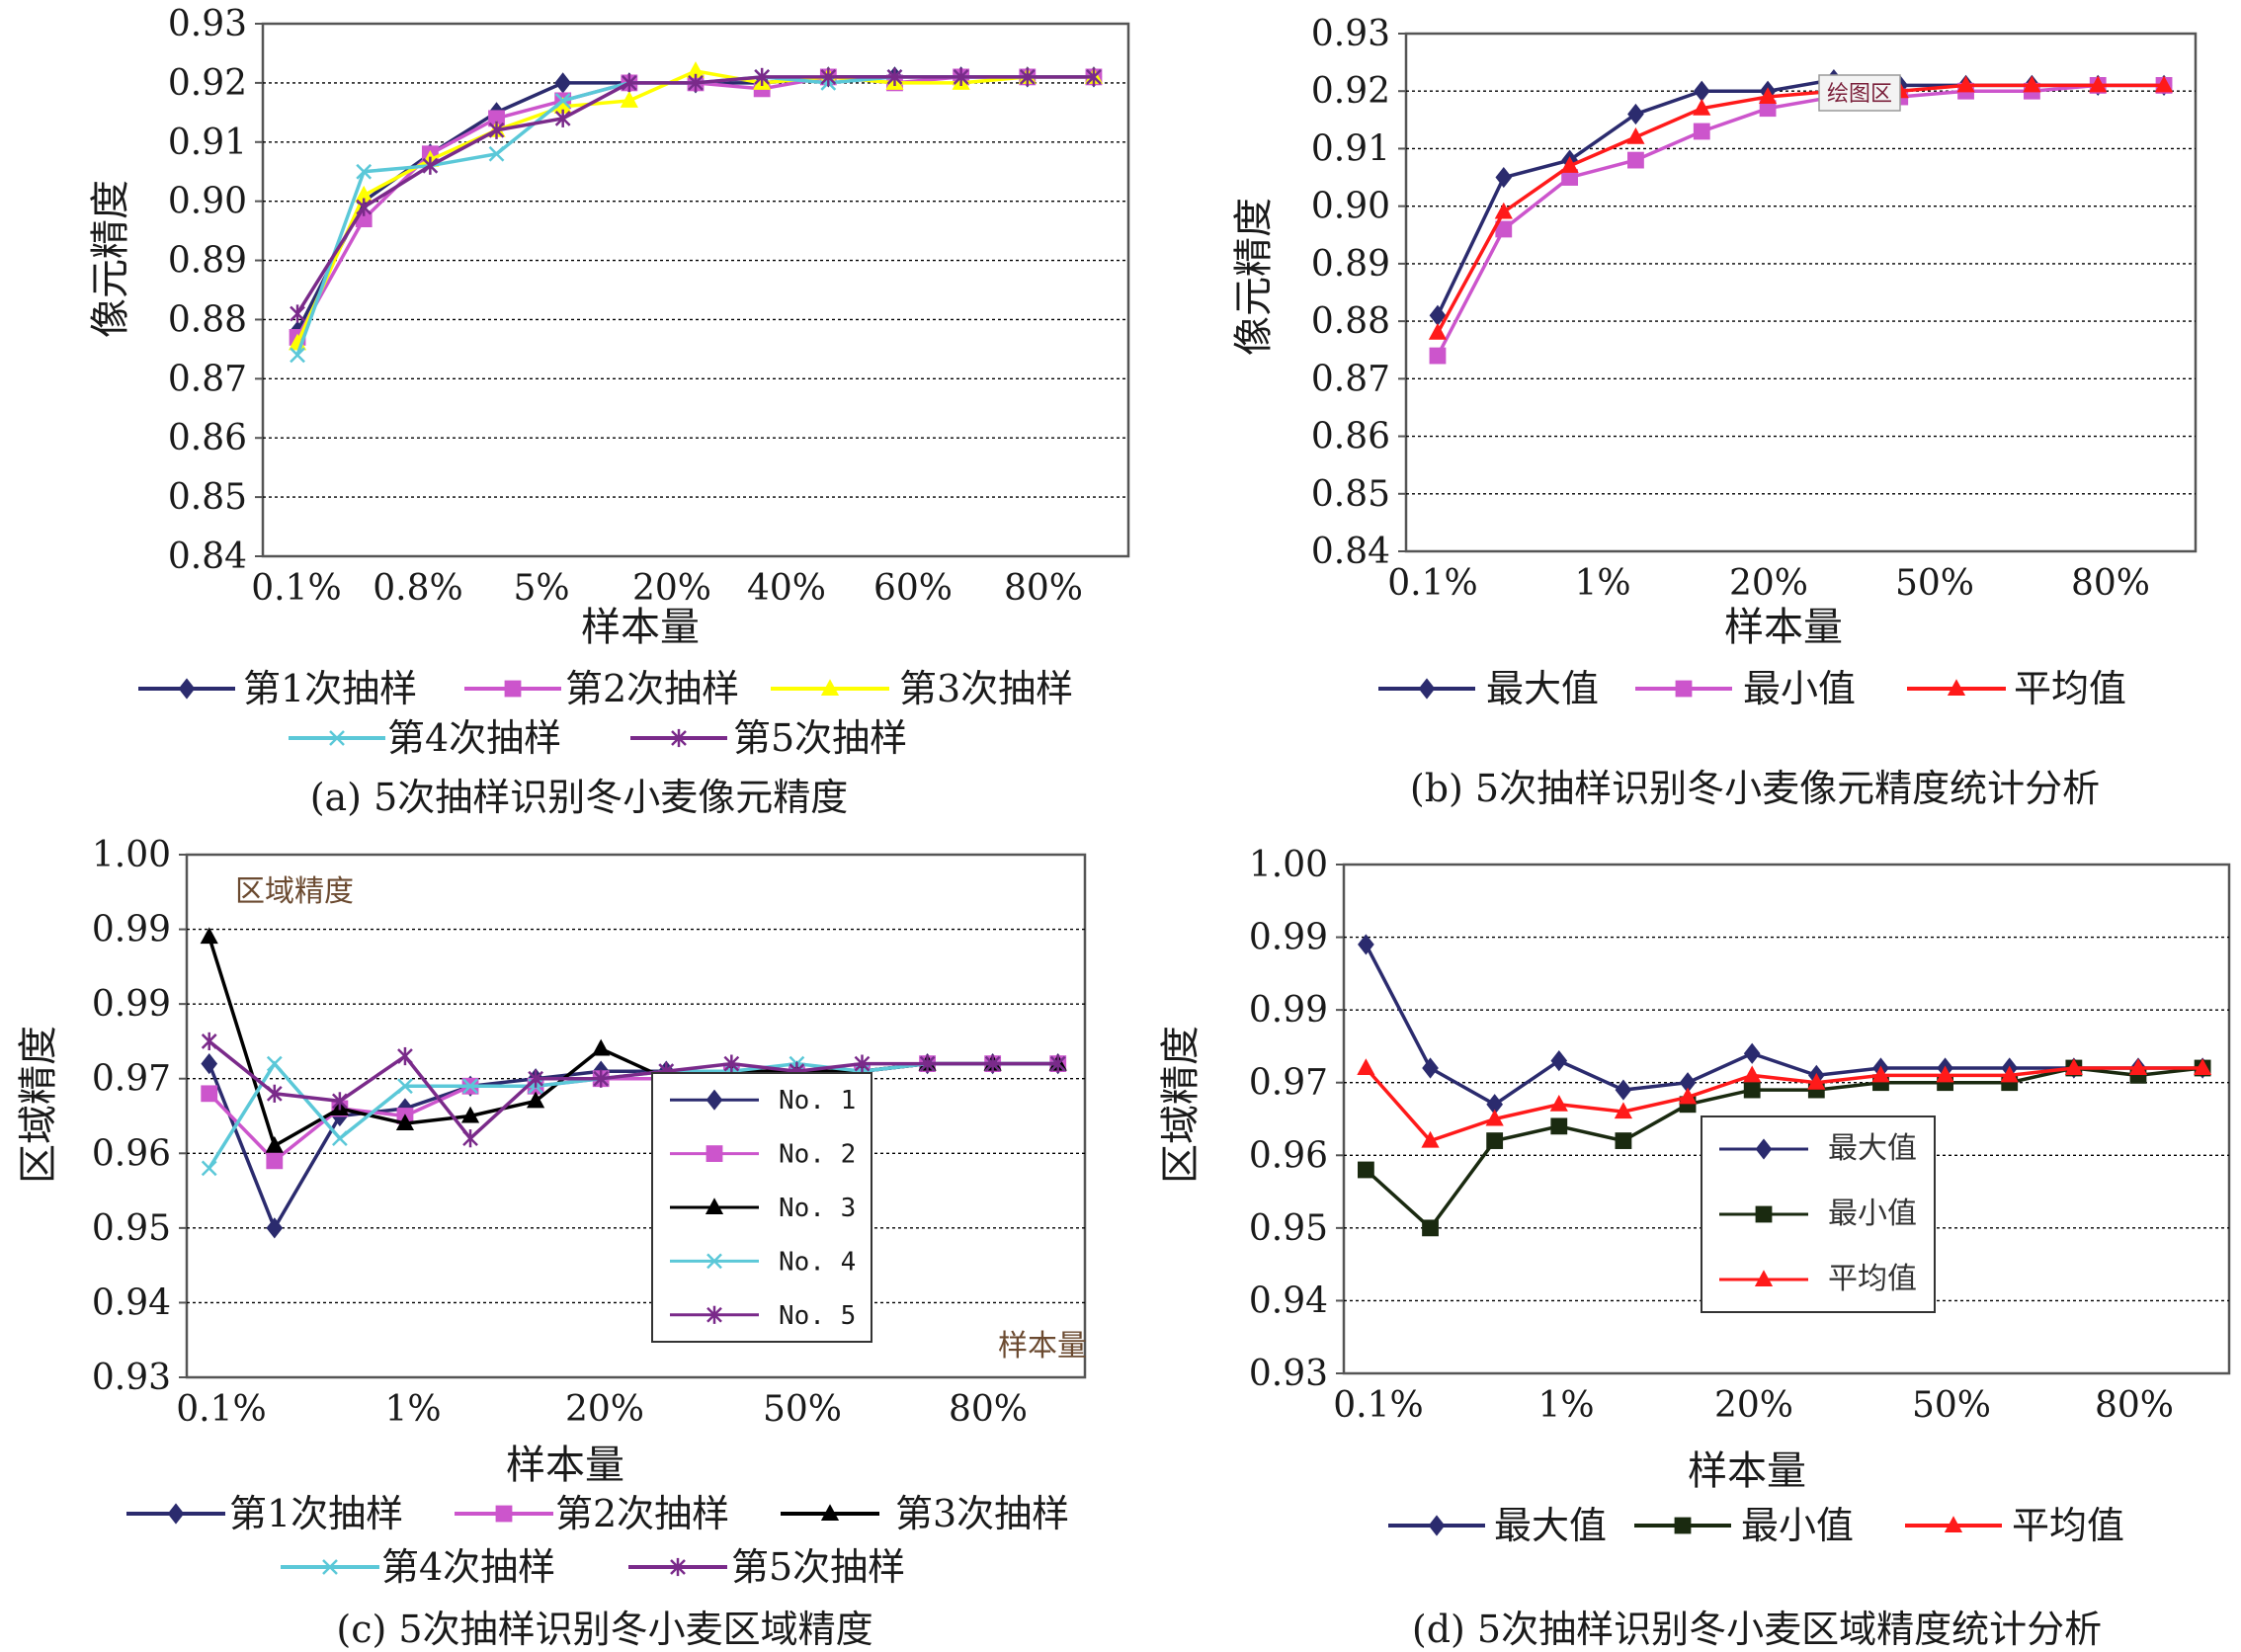 This screenshot has height=1652, width=2241. I want to click on panel-c-series-5-line, so click(633, 1090).